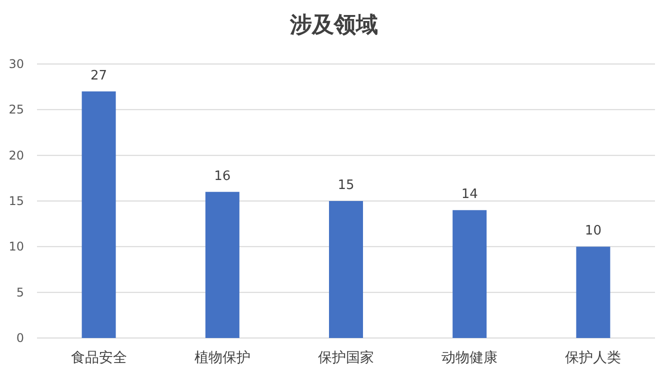  Describe the element at coordinates (222, 358) in the screenshot. I see `x-tick-label: 植物保护` at that location.